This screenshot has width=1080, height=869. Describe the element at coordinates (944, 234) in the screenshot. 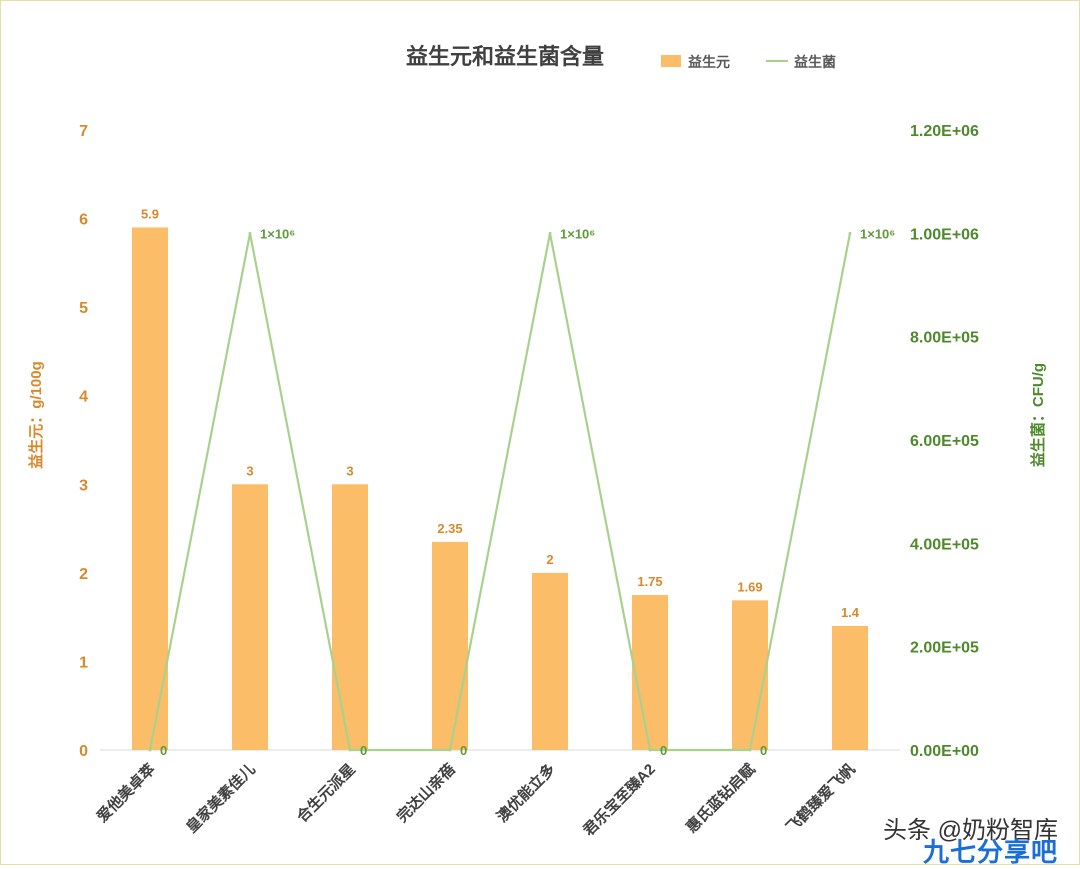

I see `y-right-tick-label: 1.00E+06` at that location.